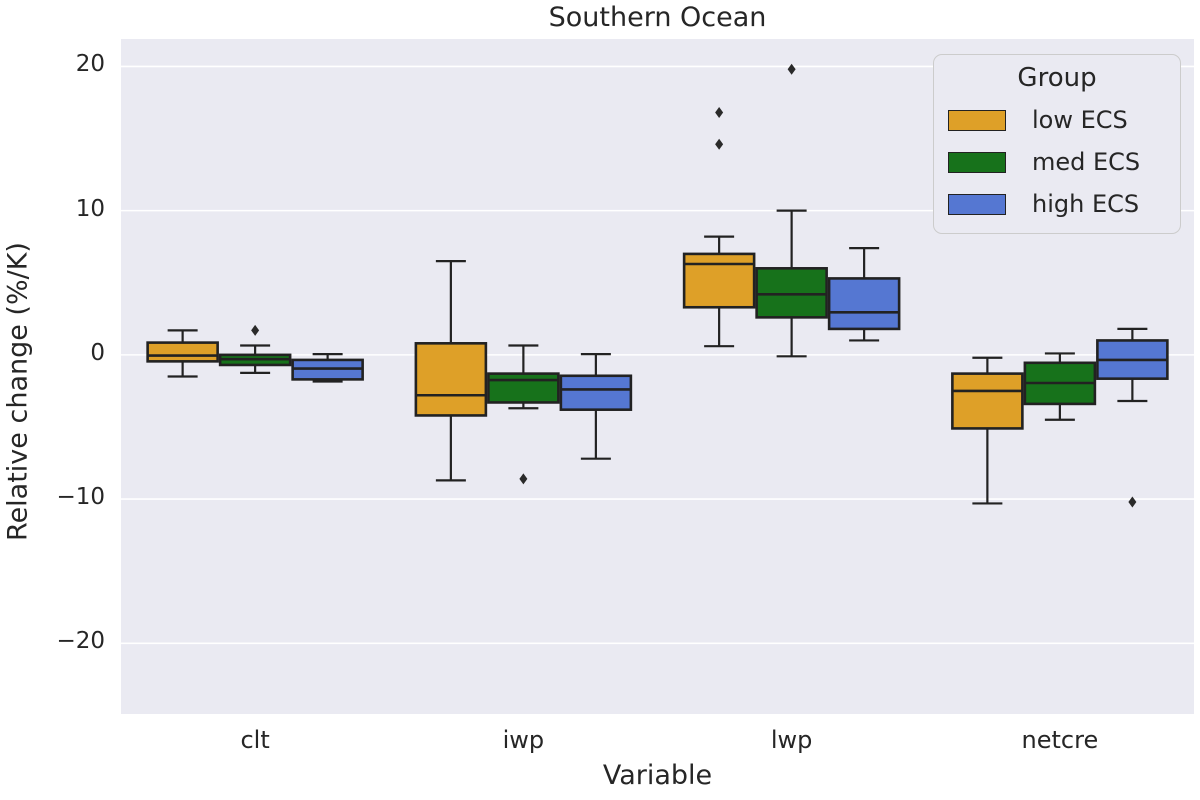 The height and width of the screenshot is (800, 1200). Describe the element at coordinates (791, 293) in the screenshot. I see `box-med-ECS-lwp` at that location.